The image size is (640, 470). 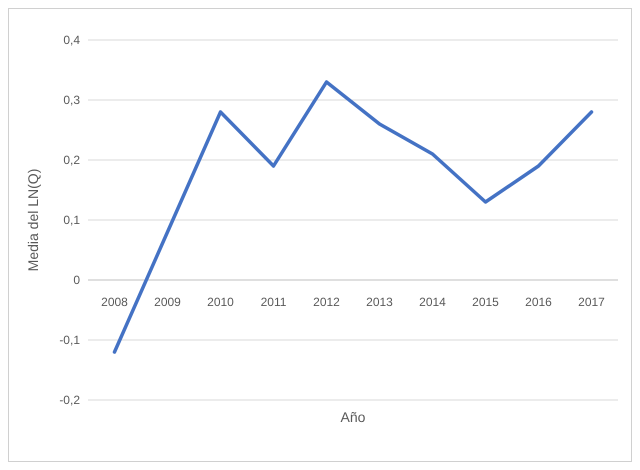 What do you see at coordinates (114, 302) in the screenshot?
I see `x-tick-label: 2008` at bounding box center [114, 302].